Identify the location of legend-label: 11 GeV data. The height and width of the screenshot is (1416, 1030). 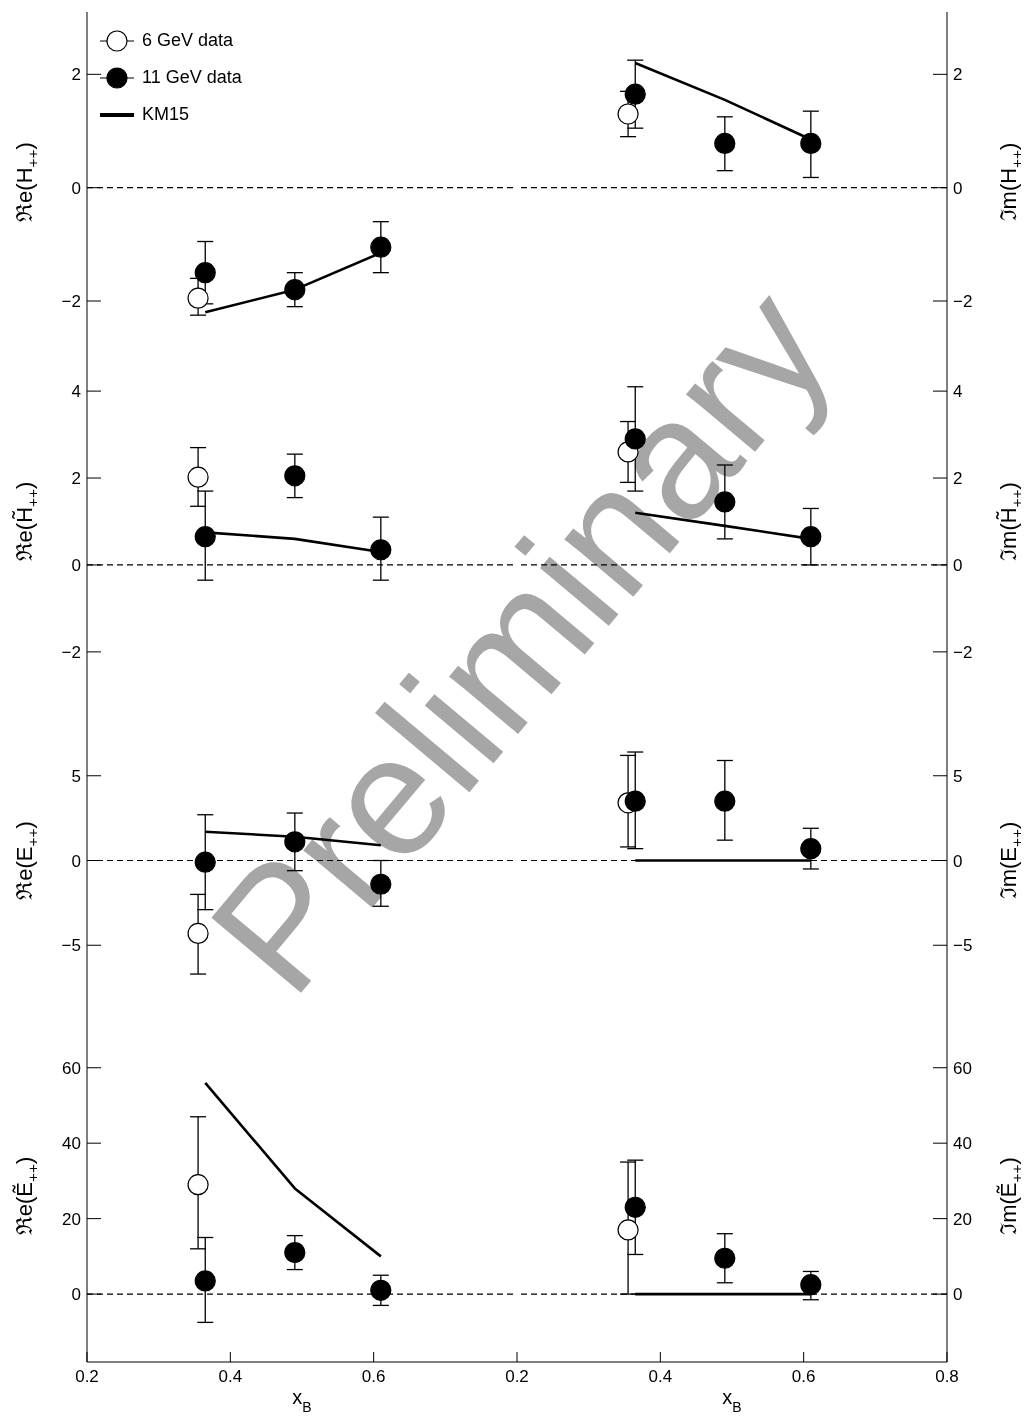
(192, 77).